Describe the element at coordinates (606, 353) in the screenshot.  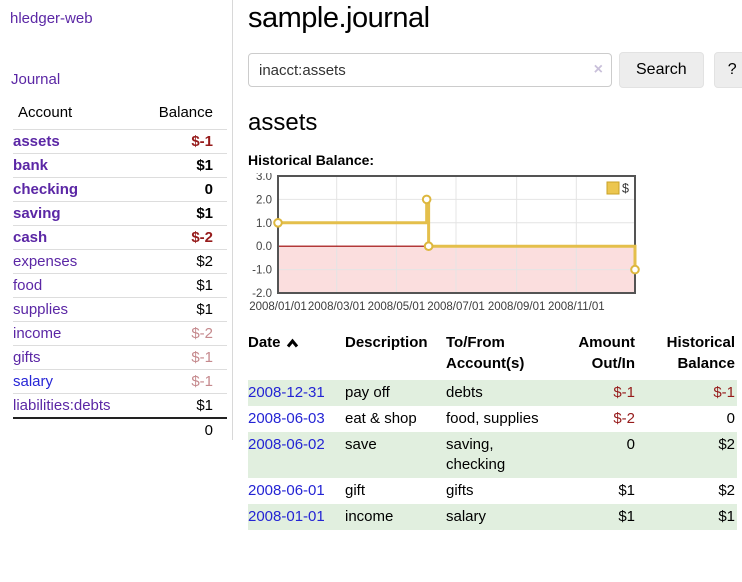
I see `register-header-amount: Amount Out/In` at that location.